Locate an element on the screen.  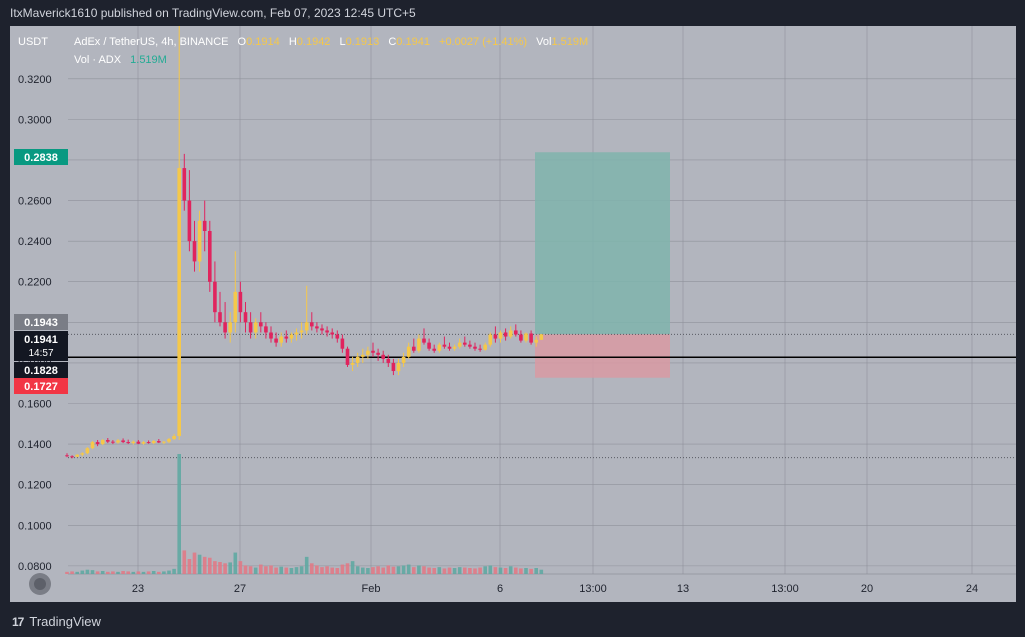
brand-name: TradingView is located at coordinates (65, 621).